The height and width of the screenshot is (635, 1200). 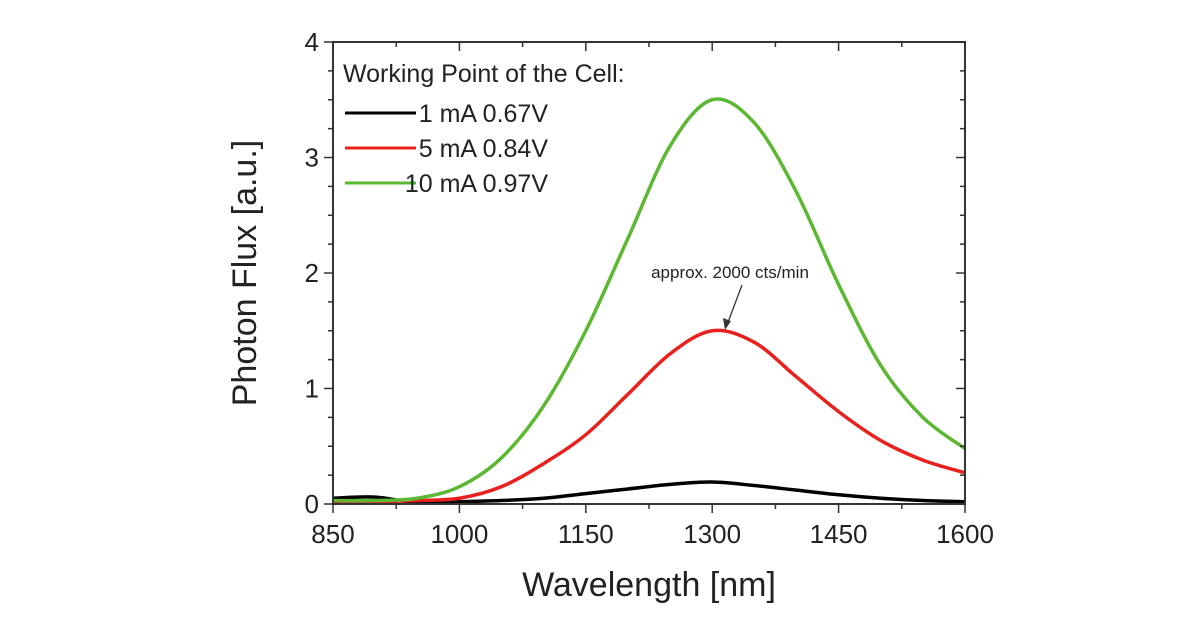 I want to click on annotation-arrowhead, so click(x=727, y=324).